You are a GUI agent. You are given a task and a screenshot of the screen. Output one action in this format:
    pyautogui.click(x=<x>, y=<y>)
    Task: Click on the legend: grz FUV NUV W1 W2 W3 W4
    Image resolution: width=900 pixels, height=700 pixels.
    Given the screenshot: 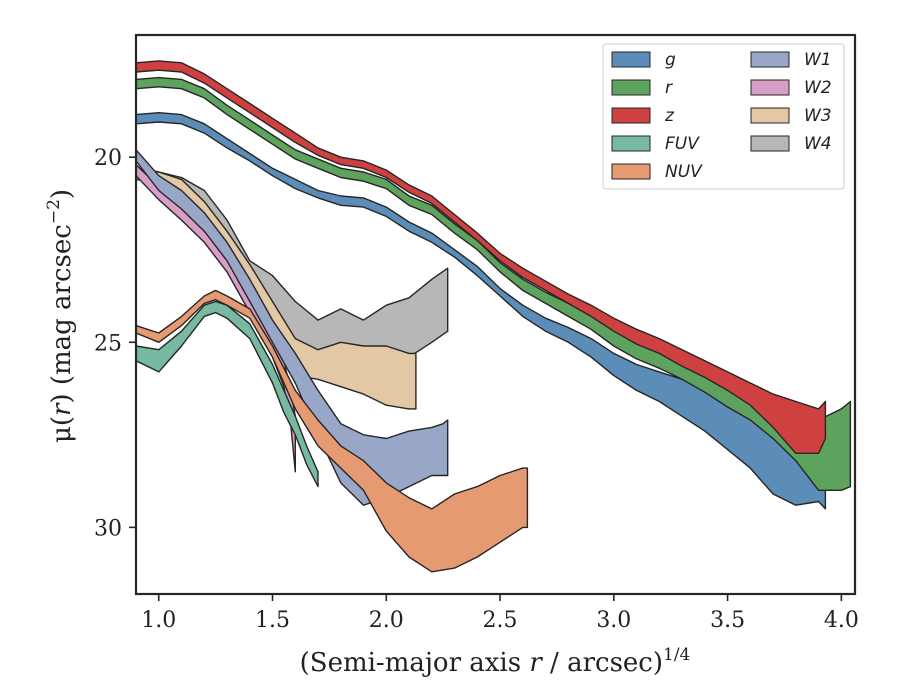 What is the action you would take?
    pyautogui.click(x=723, y=116)
    